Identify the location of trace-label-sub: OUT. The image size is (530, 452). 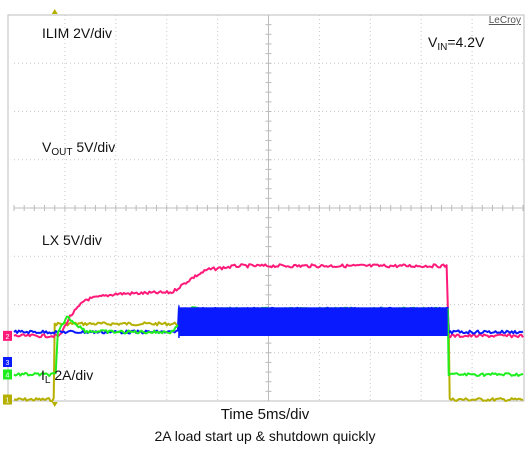
(61, 152).